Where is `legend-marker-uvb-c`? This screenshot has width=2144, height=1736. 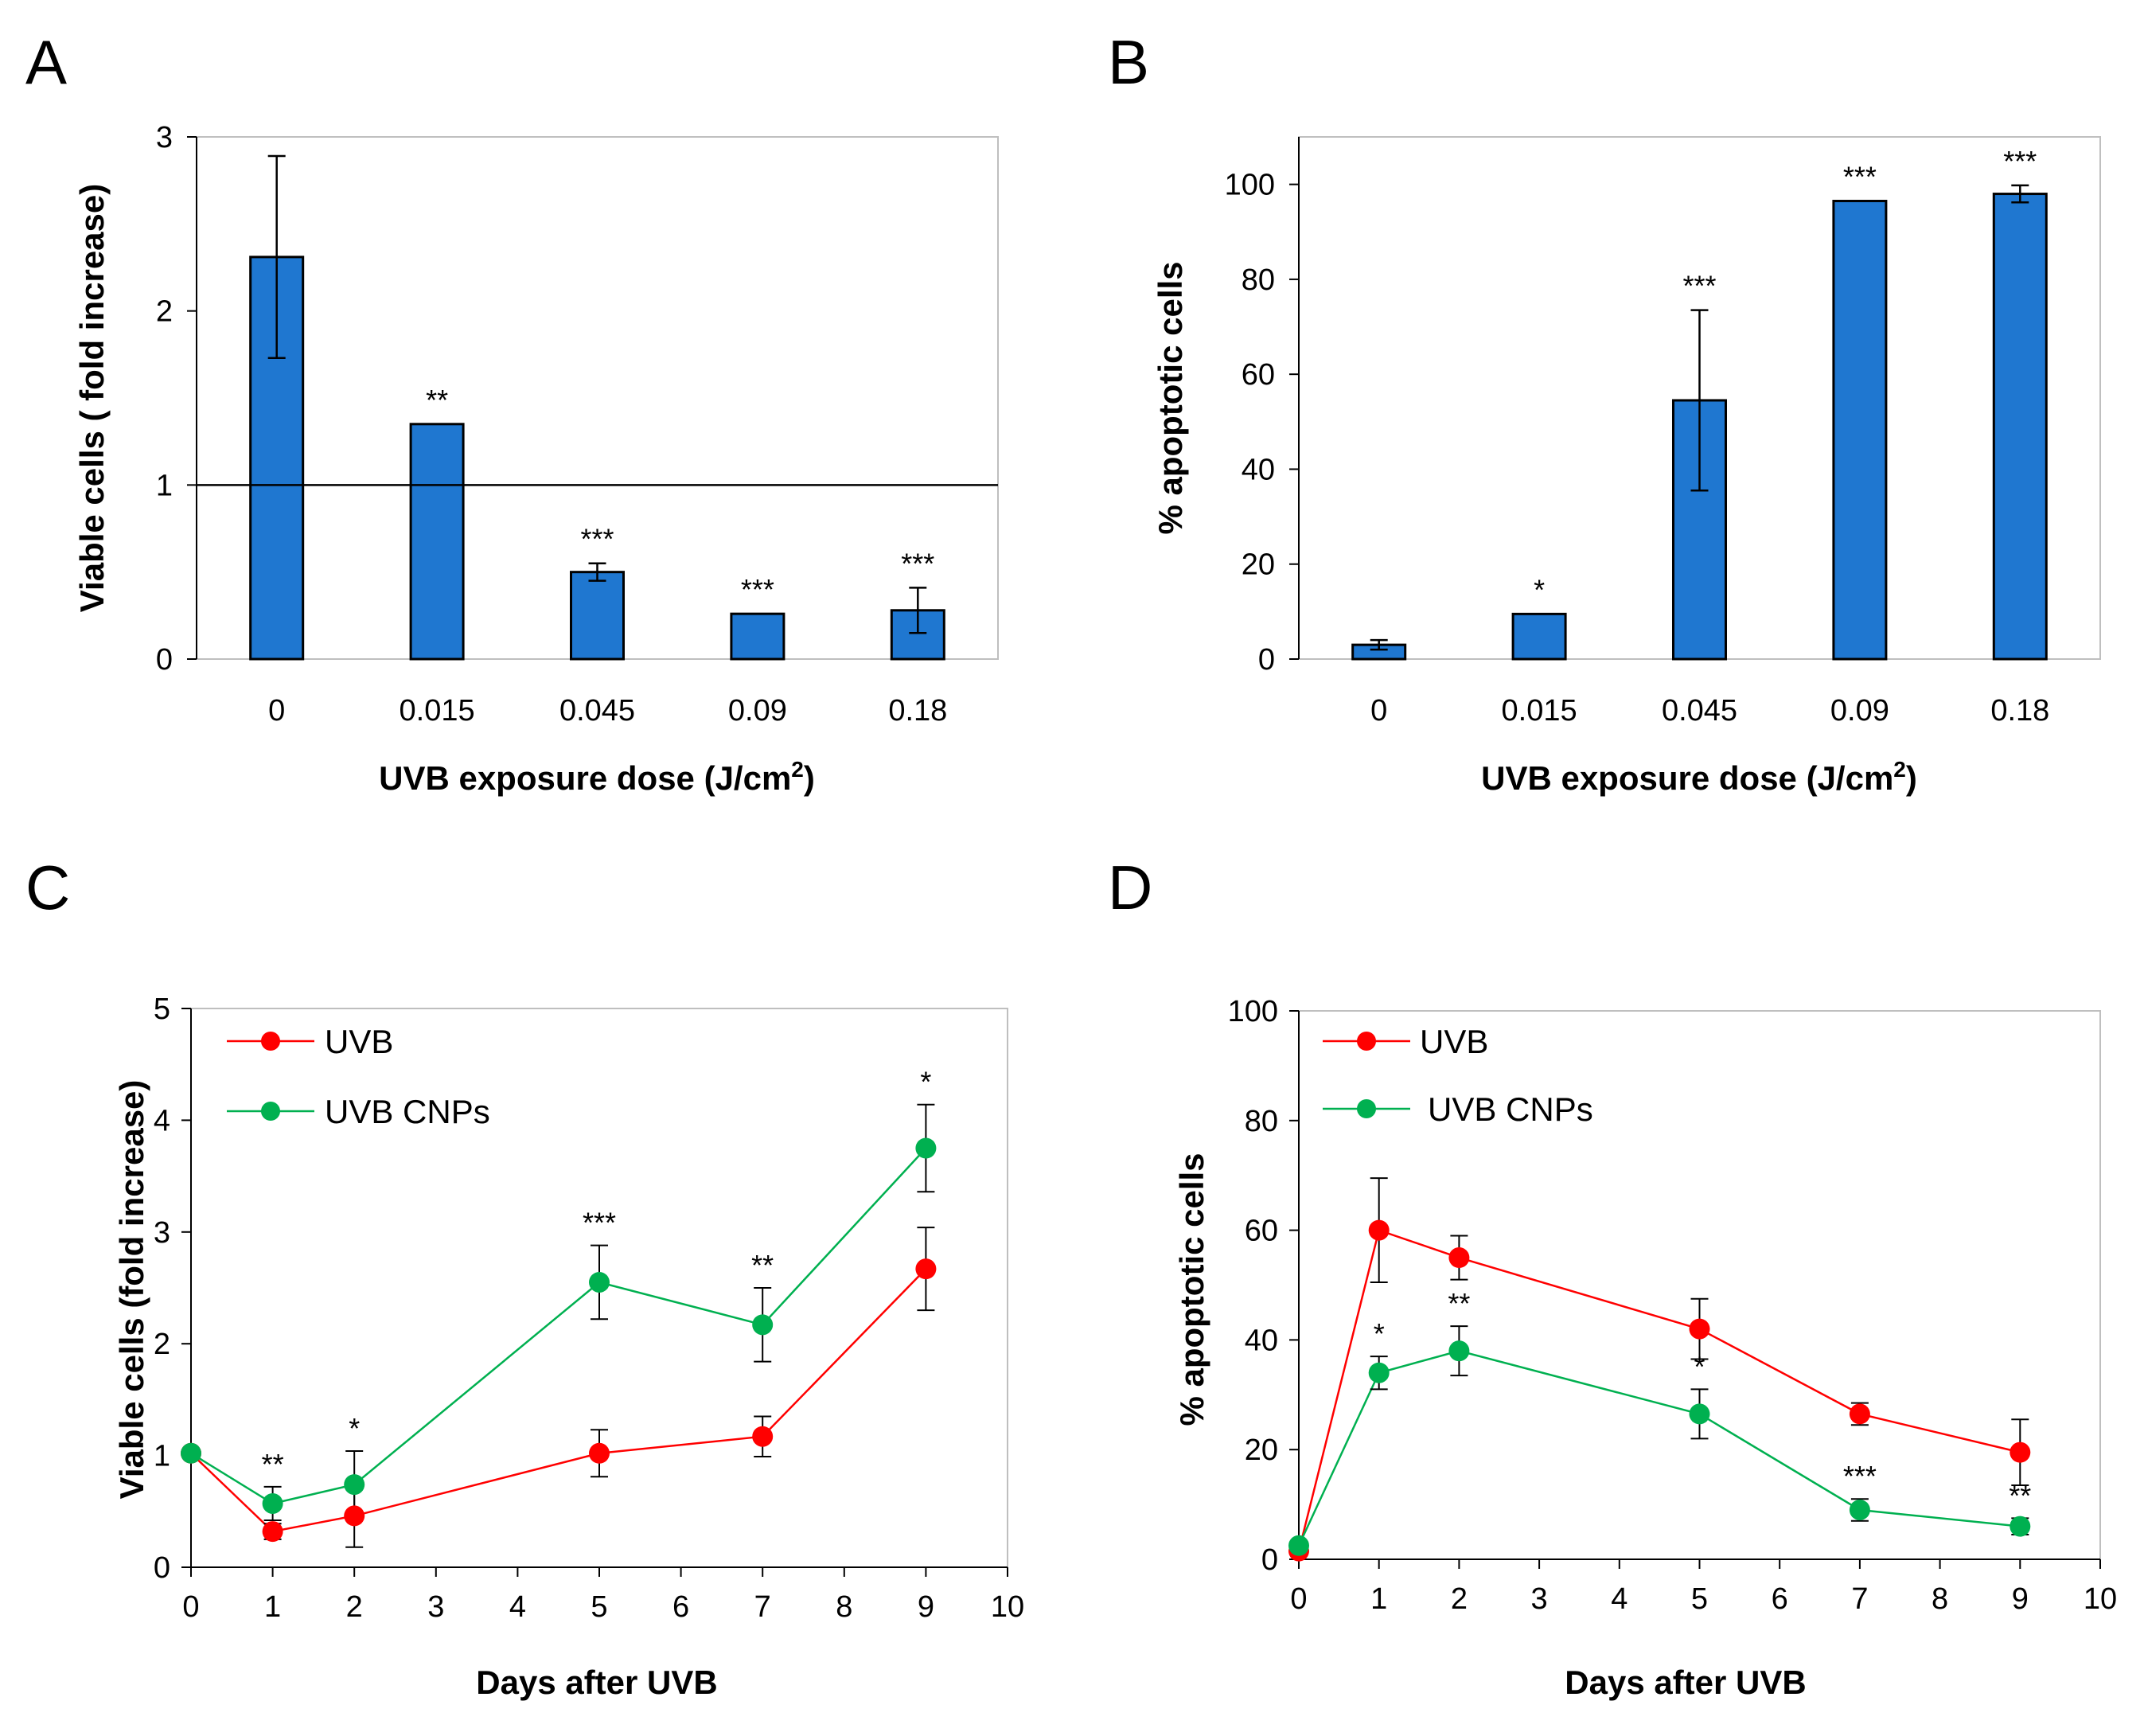 legend-marker-uvb-c is located at coordinates (270, 1041).